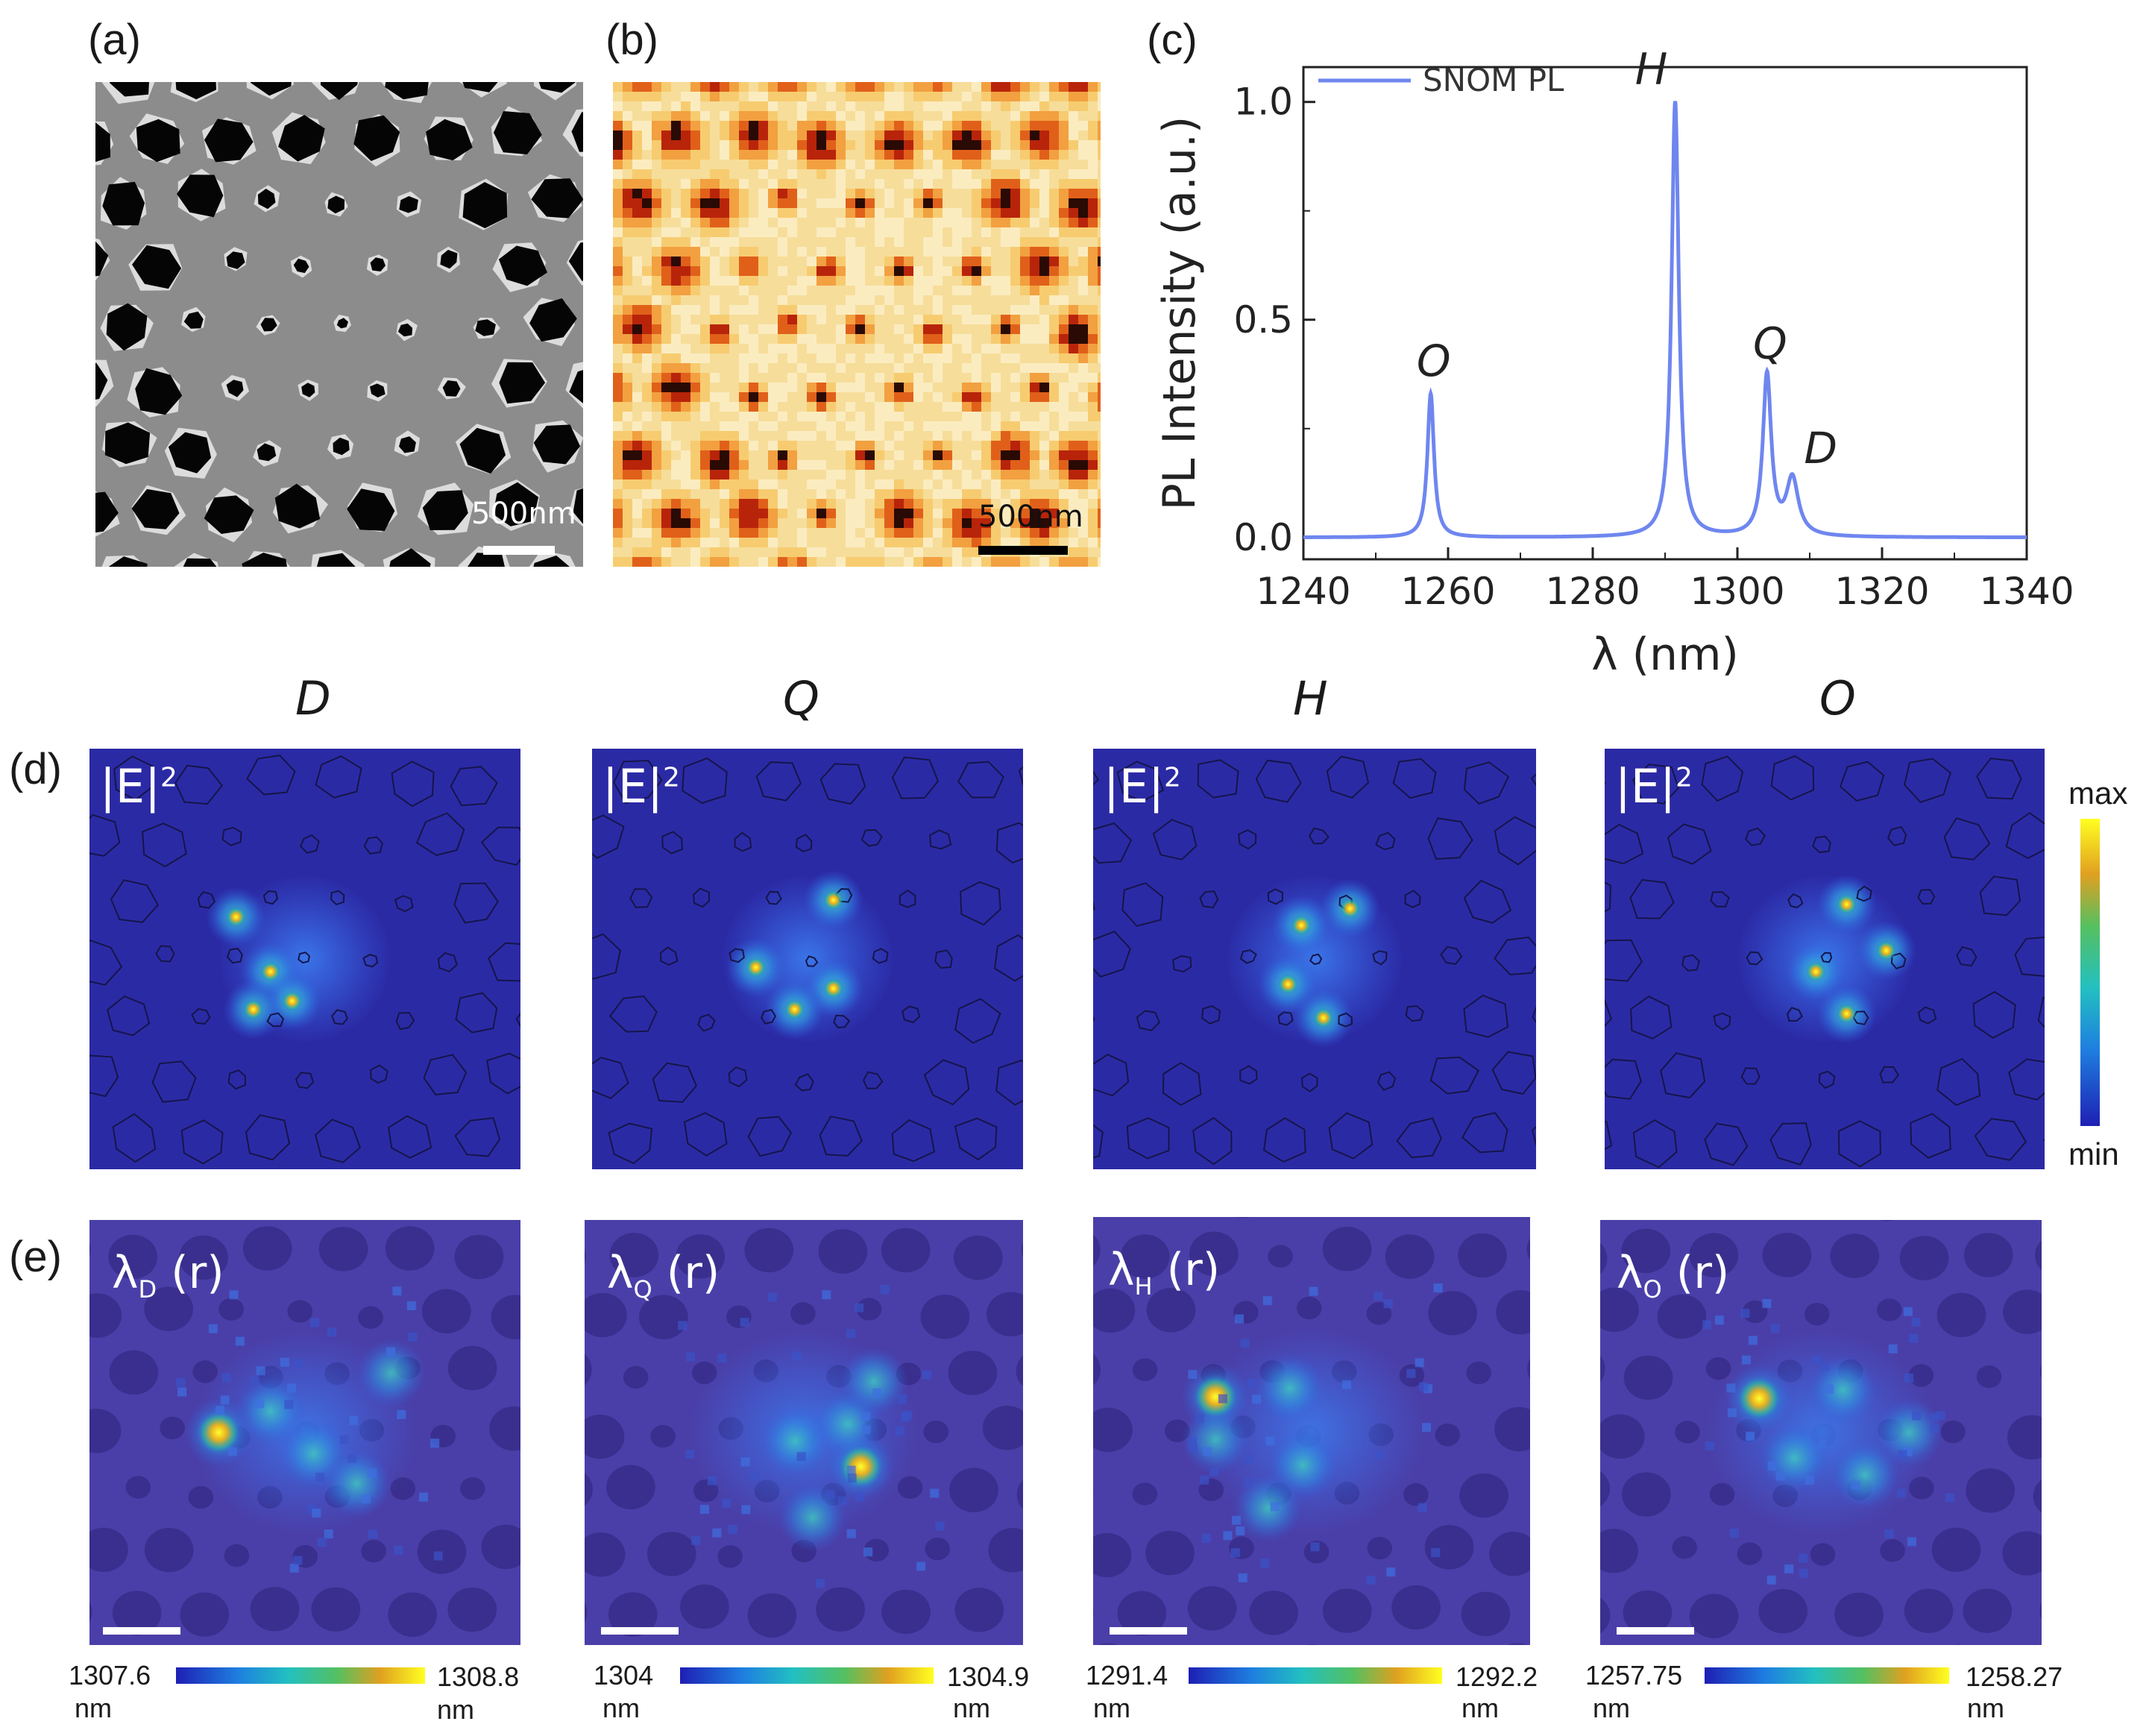 This screenshot has height=1736, width=2149. What do you see at coordinates (1301, 925) in the screenshot?
I see `field-hotspot` at bounding box center [1301, 925].